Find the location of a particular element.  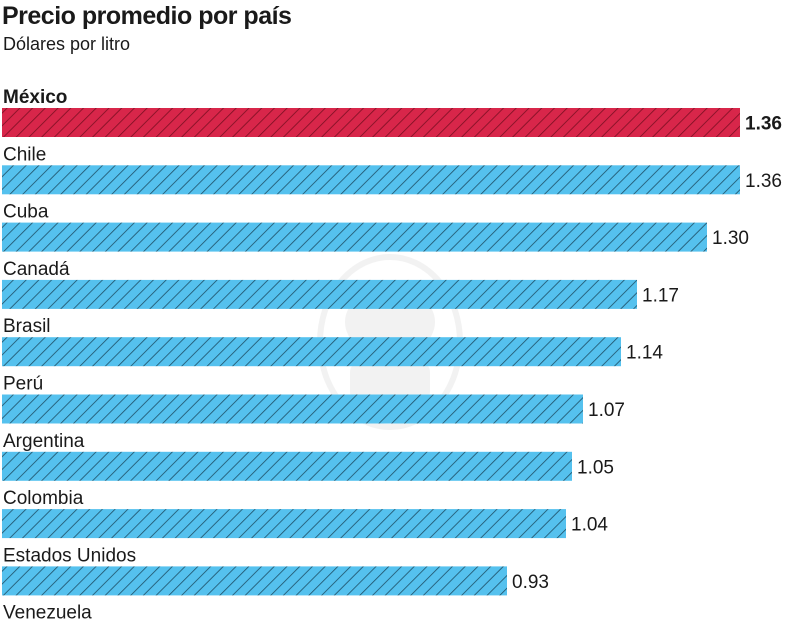

category-label: Argentina is located at coordinates (44, 441).